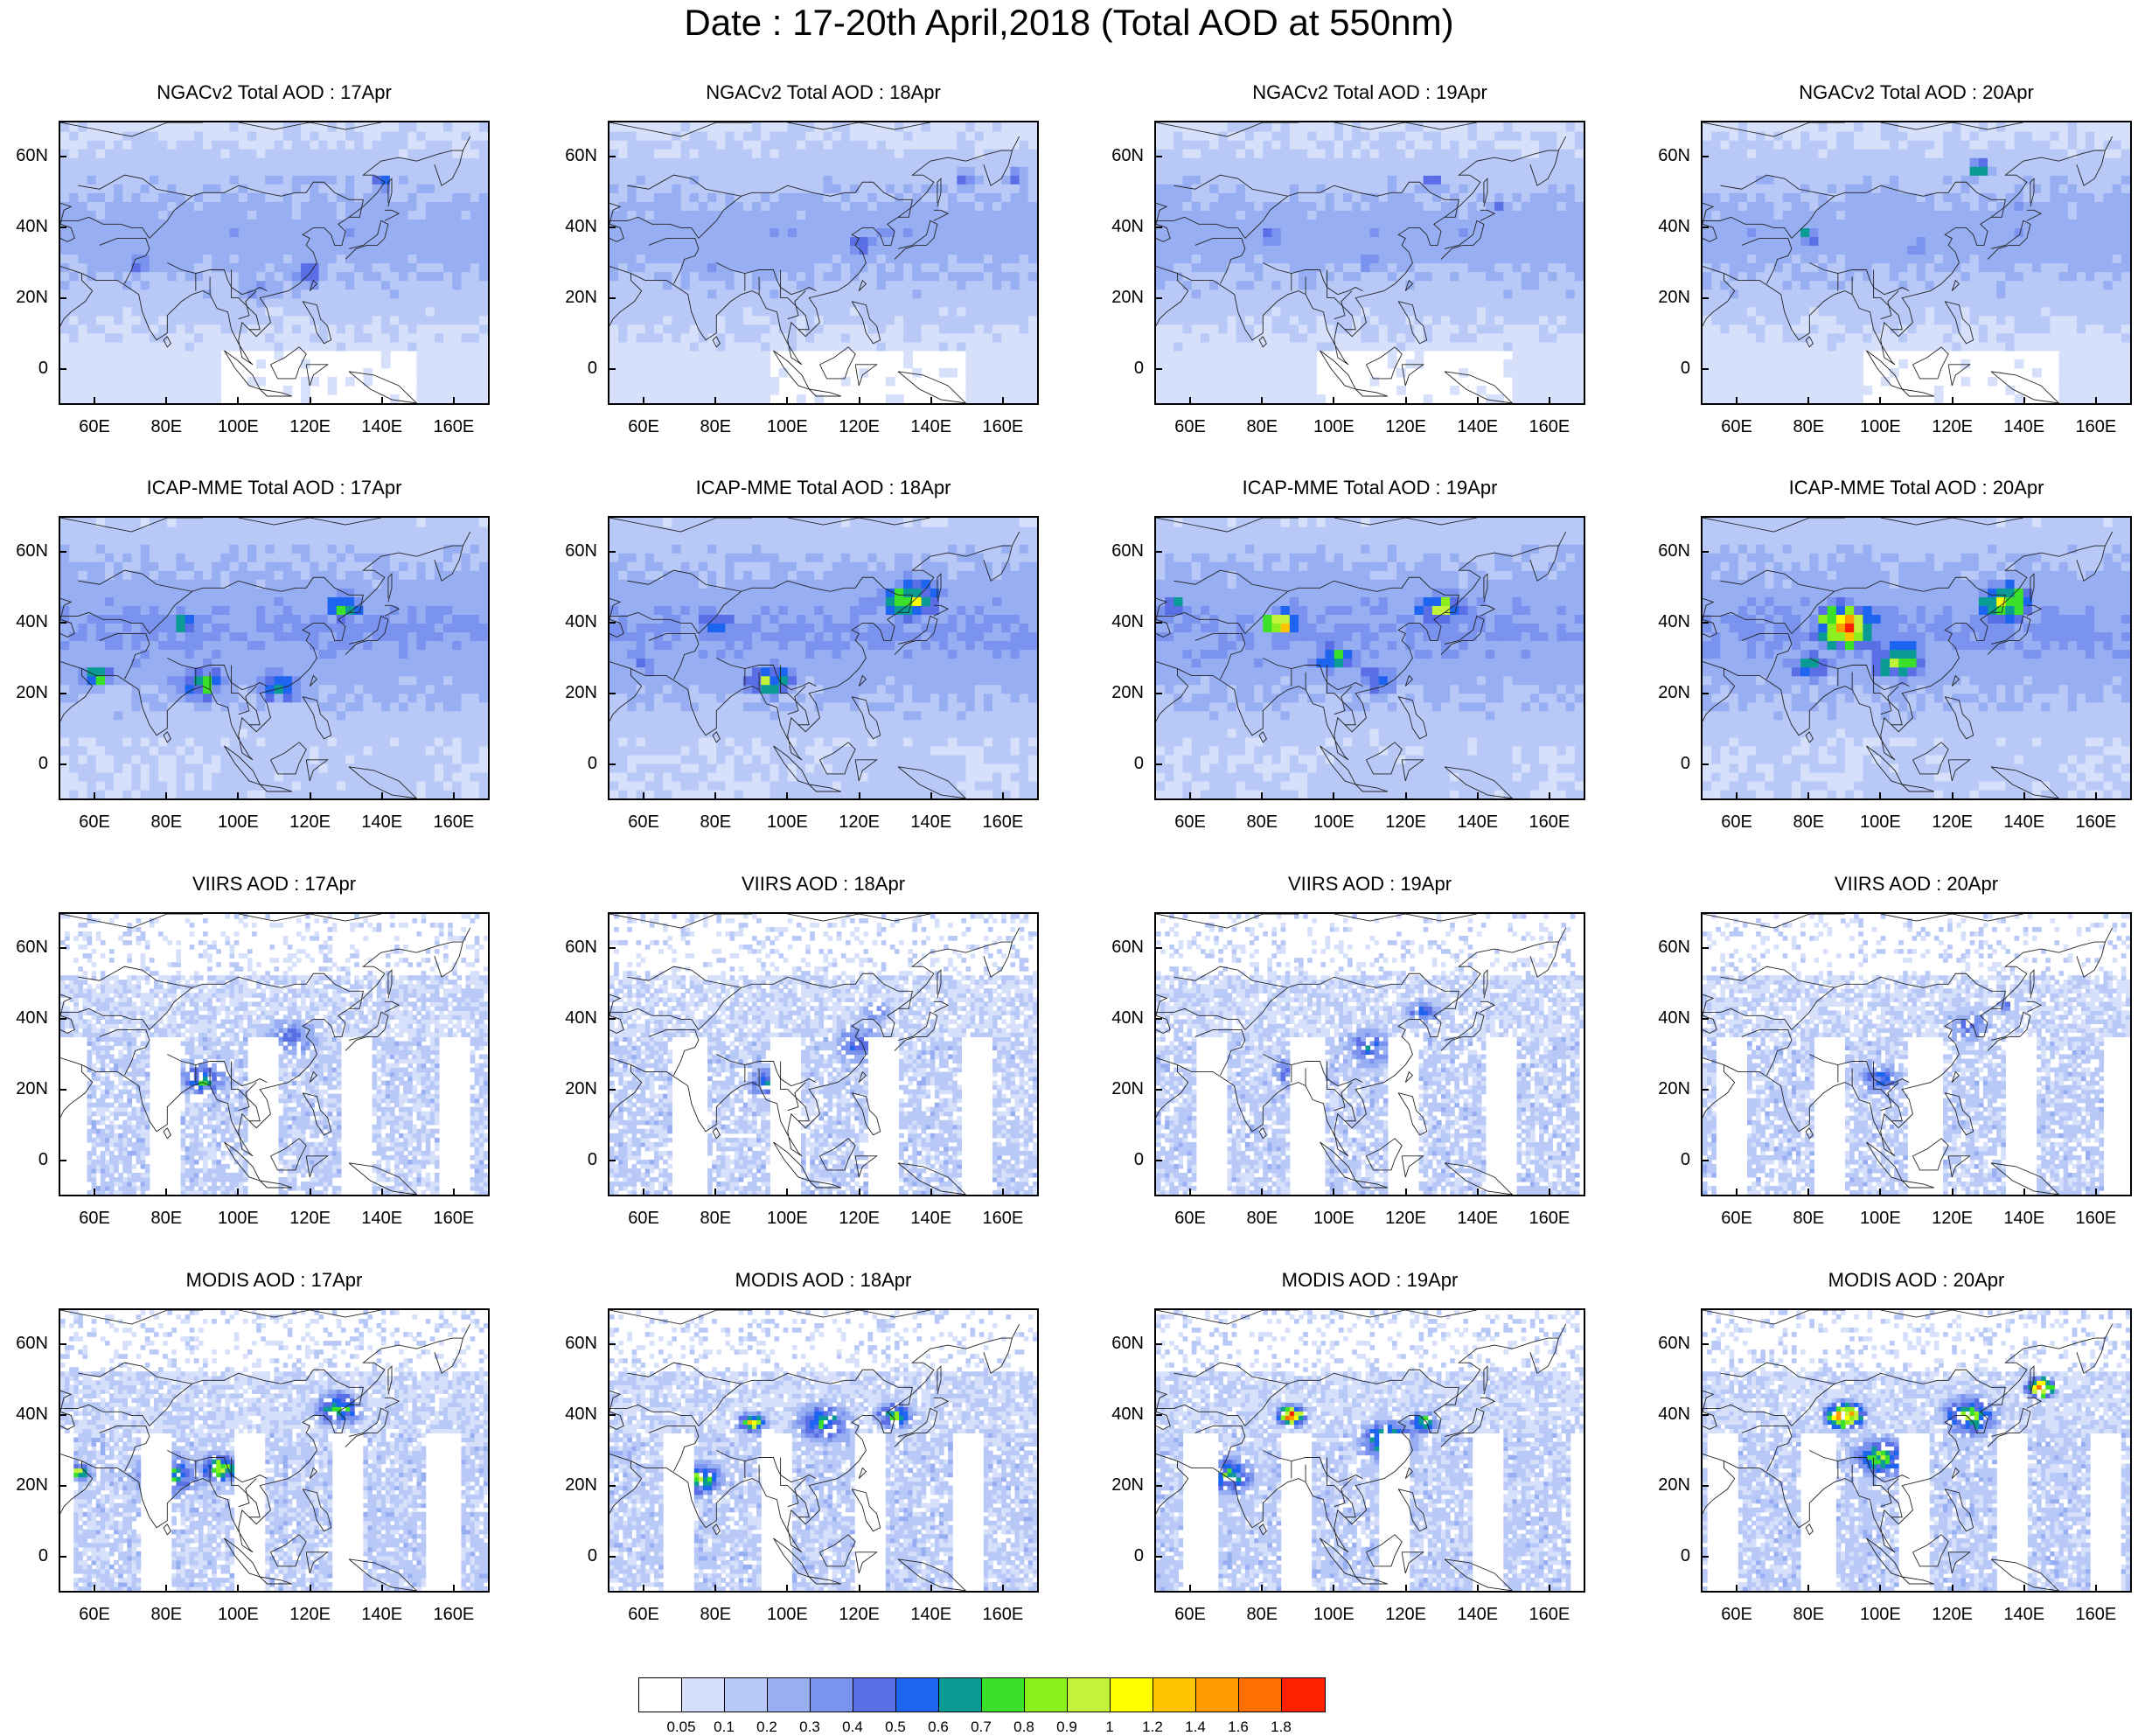 Image resolution: width=2138 pixels, height=1736 pixels. Describe the element at coordinates (1369, 884) in the screenshot. I see `panel-title: VIIRS AOD : 19Apr` at that location.